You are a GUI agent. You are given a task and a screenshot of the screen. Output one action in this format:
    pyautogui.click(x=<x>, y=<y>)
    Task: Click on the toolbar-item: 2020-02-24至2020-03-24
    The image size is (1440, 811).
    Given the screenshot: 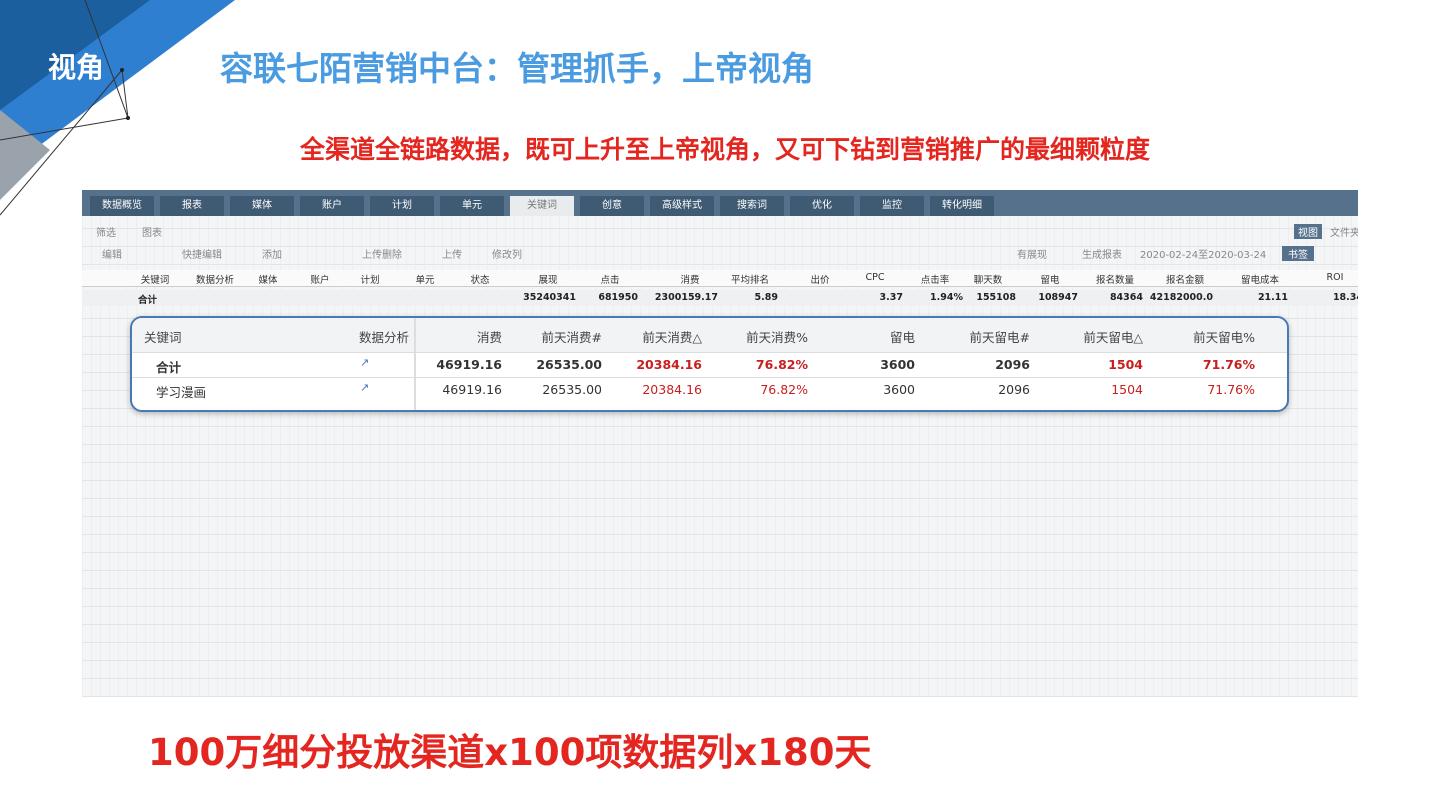 What is the action you would take?
    pyautogui.click(x=1203, y=255)
    